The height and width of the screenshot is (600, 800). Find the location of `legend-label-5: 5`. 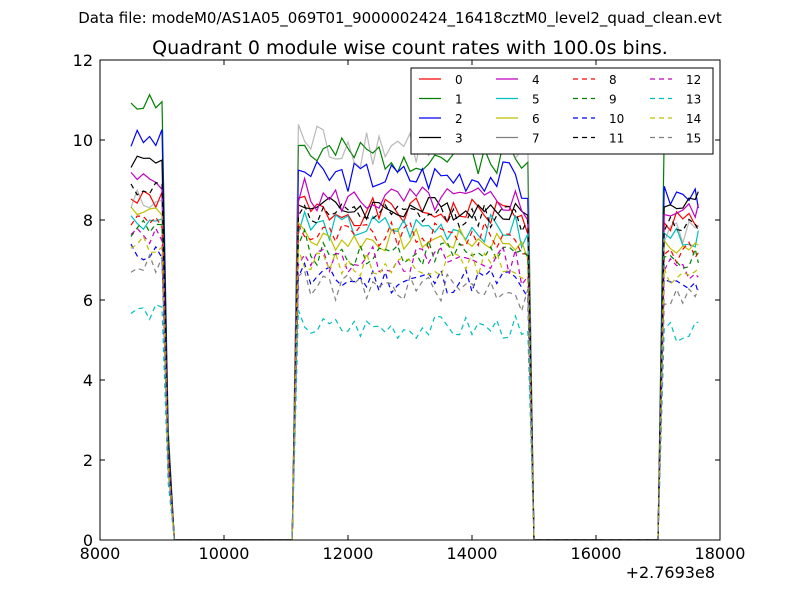

legend-label-5: 5 is located at coordinates (536, 100).